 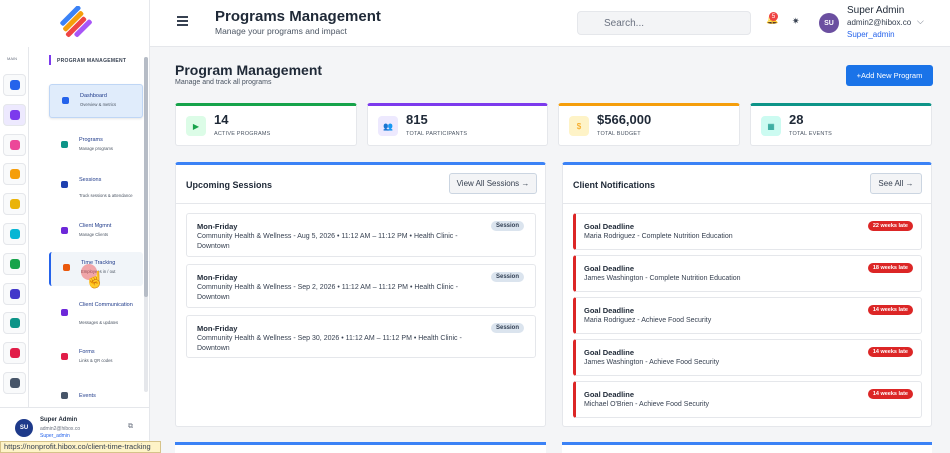 What do you see at coordinates (130, 426) in the screenshot?
I see `external-icon: ⧉` at bounding box center [130, 426].